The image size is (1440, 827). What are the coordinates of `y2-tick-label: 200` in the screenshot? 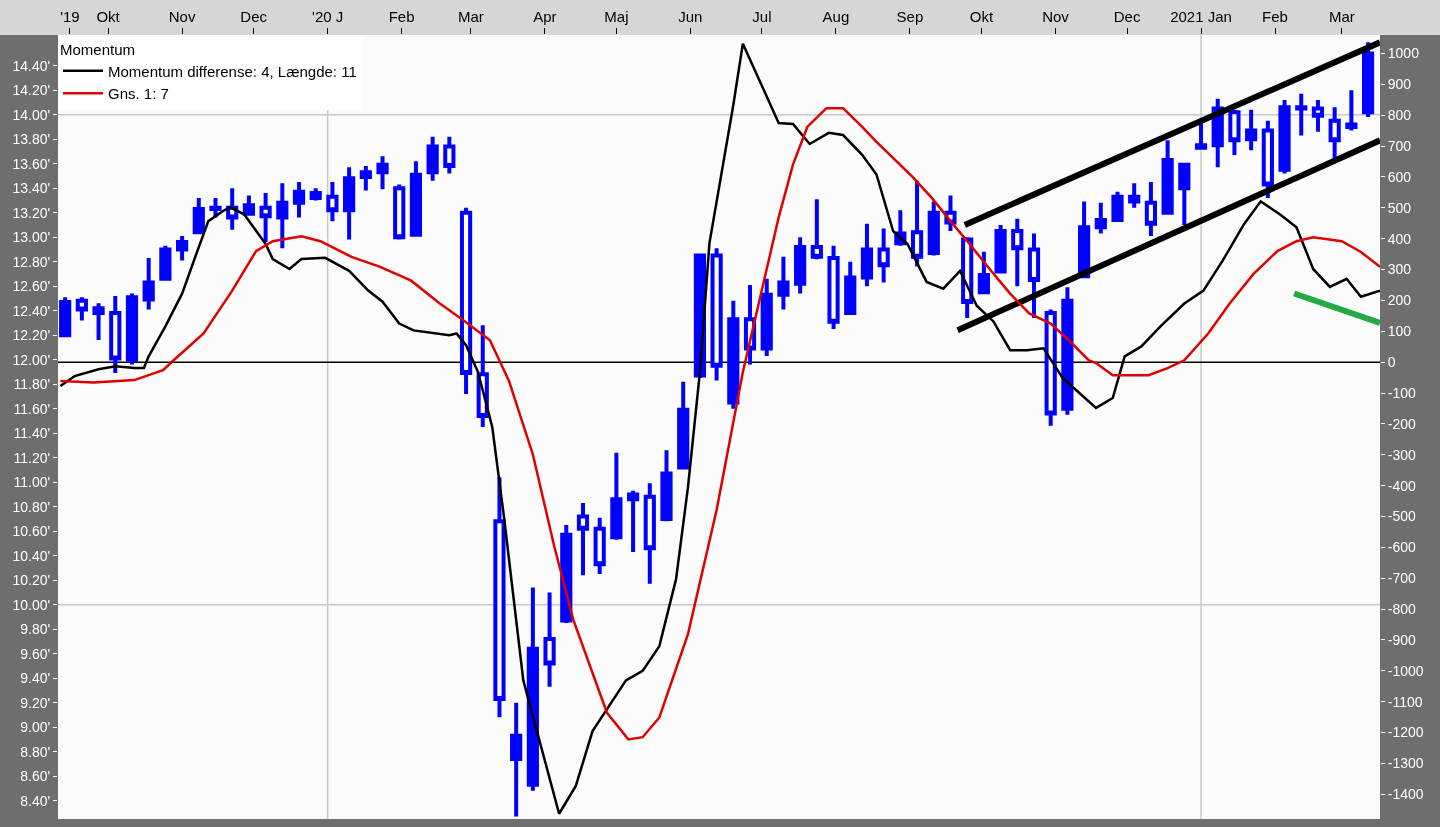 It's located at (1399, 300).